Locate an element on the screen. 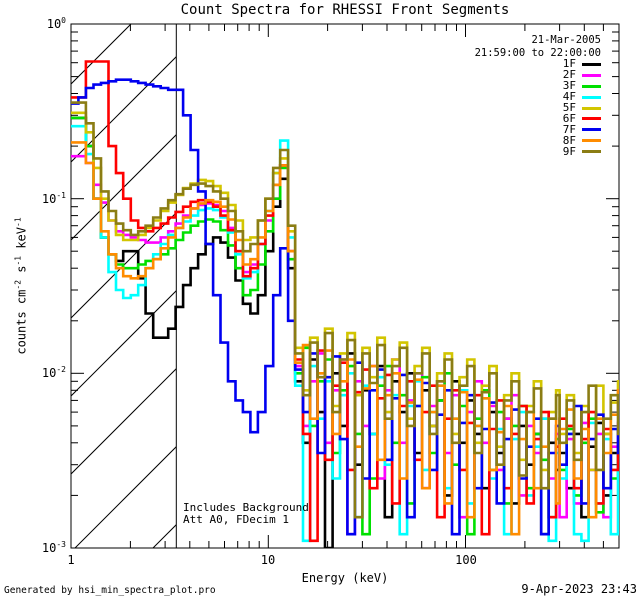 Image resolution: width=640 pixels, height=600 pixels. plot-title: Count Spectra for RHESSI Front Segments is located at coordinates (345, 10).